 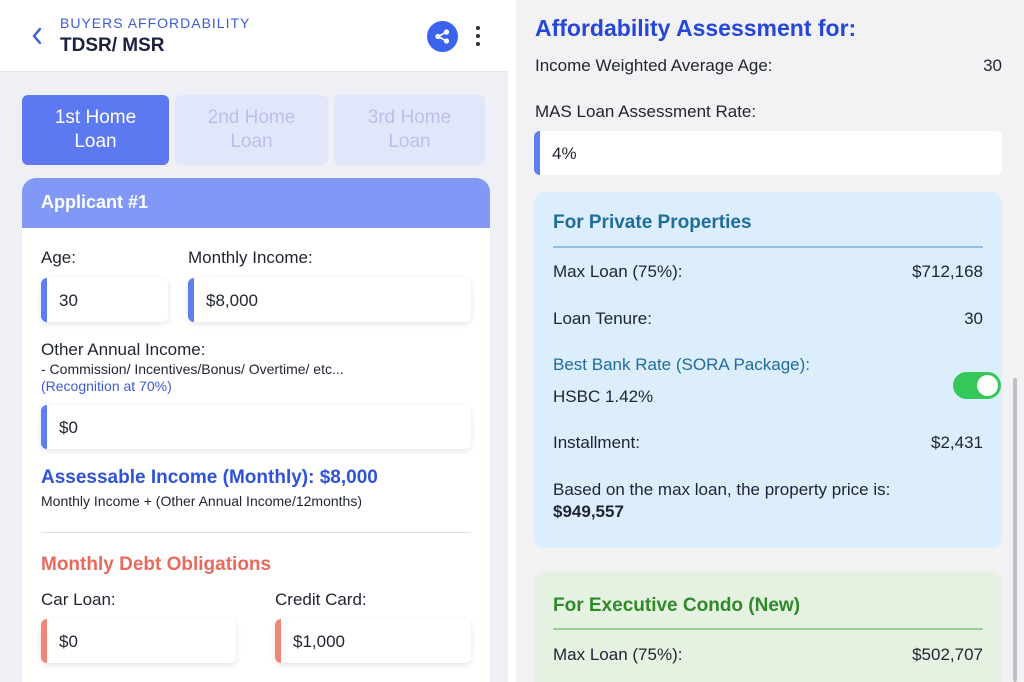 What do you see at coordinates (68, 427) in the screenshot?
I see `other-income-value: $0` at bounding box center [68, 427].